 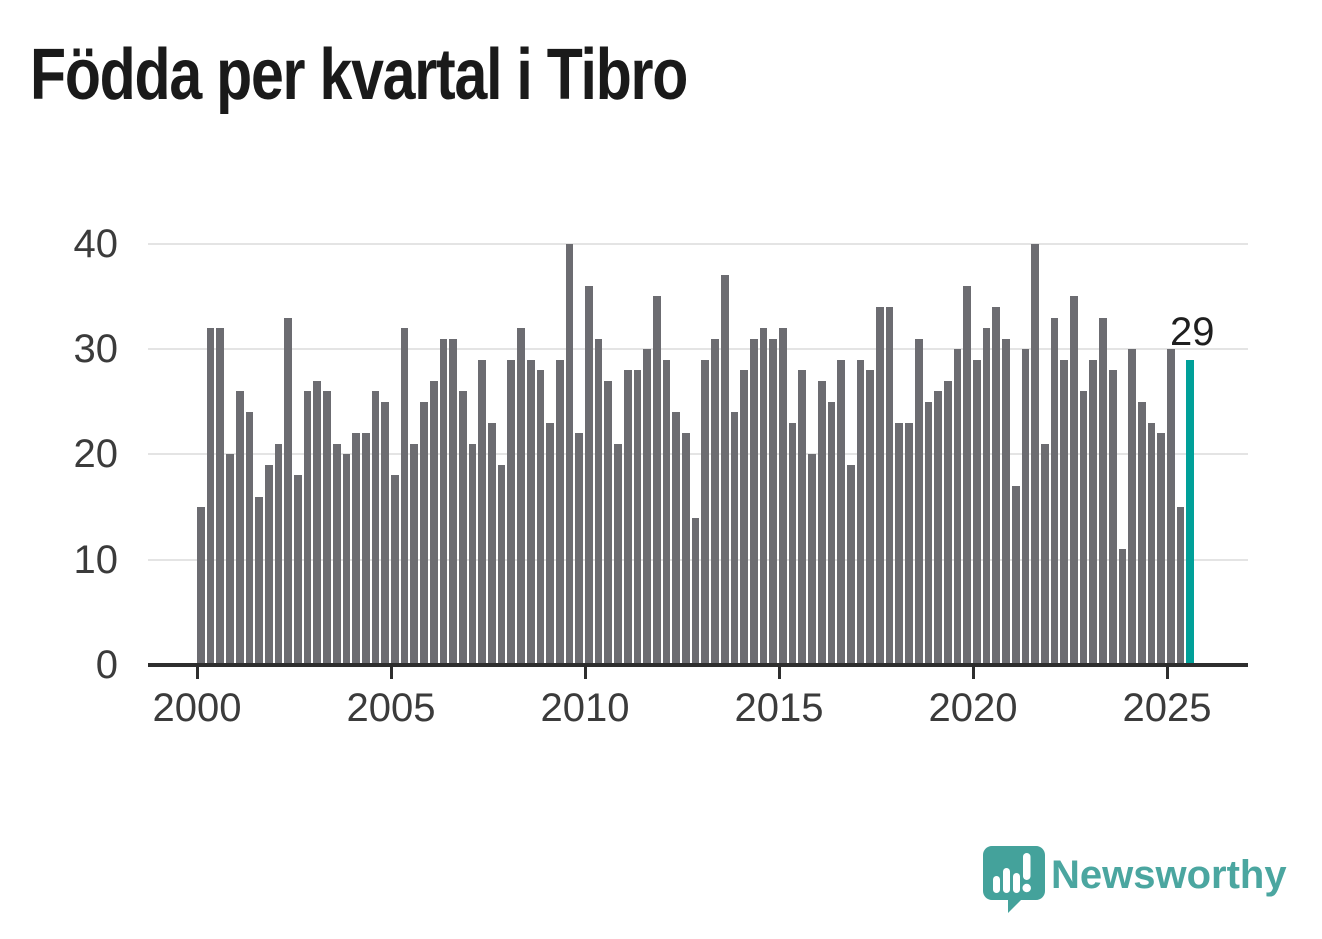 I want to click on y-tick-label: 0, so click(x=106, y=665).